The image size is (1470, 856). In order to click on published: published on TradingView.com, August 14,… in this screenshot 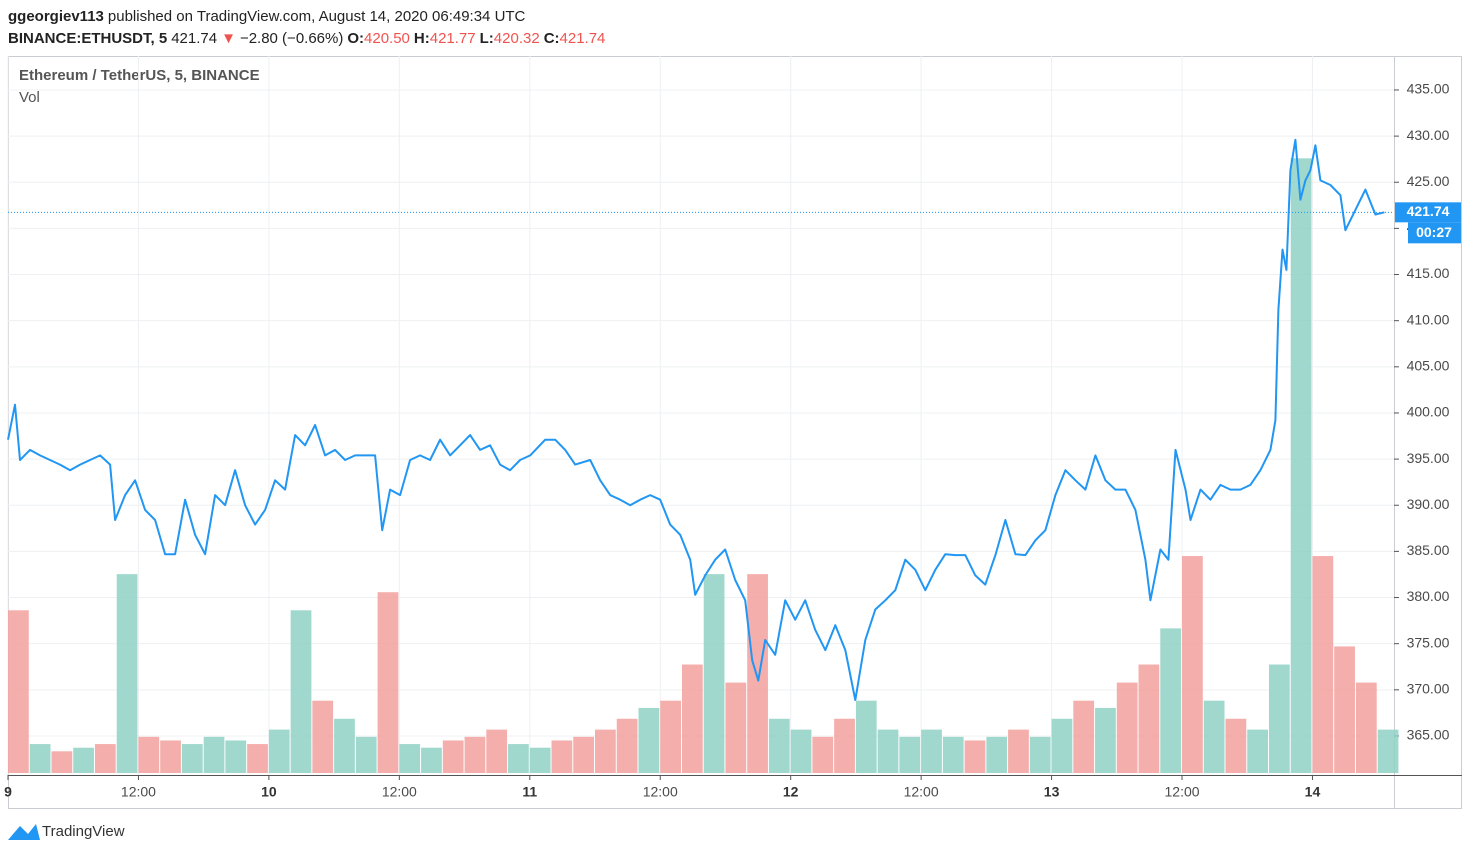, I will do `click(316, 16)`.